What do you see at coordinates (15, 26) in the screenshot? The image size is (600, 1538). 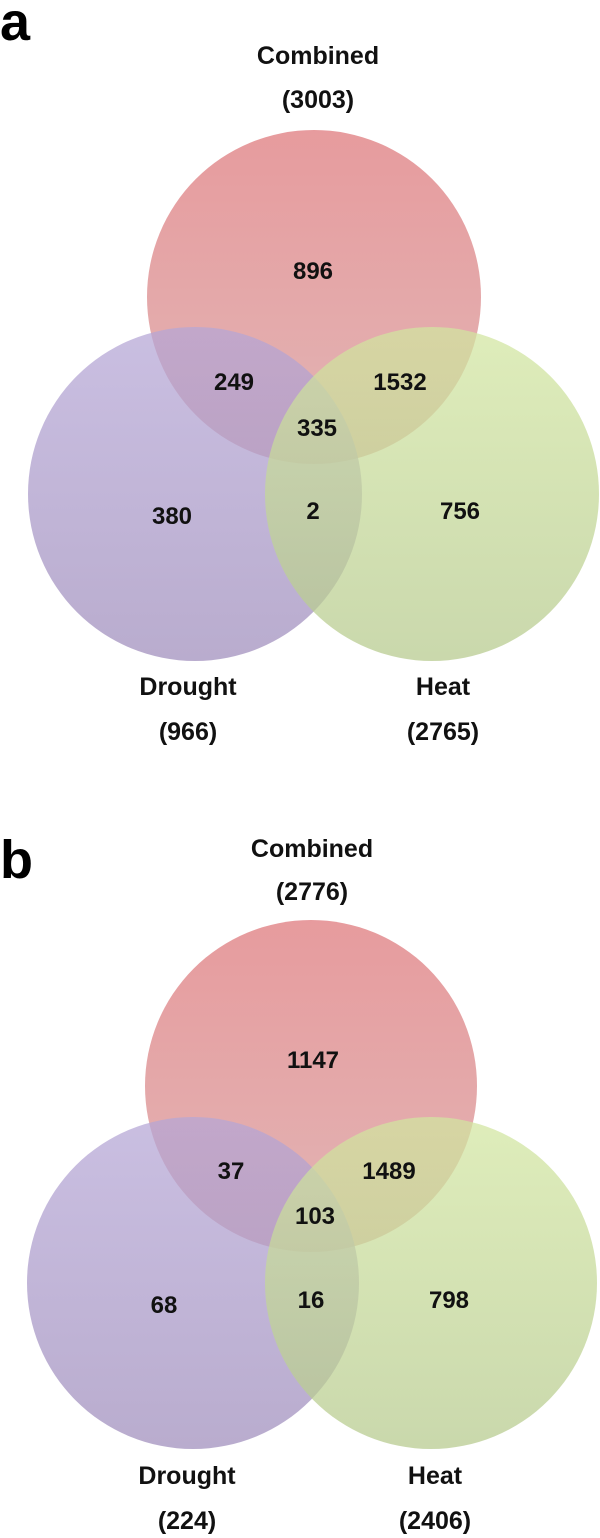 I see `panel-label: a` at bounding box center [15, 26].